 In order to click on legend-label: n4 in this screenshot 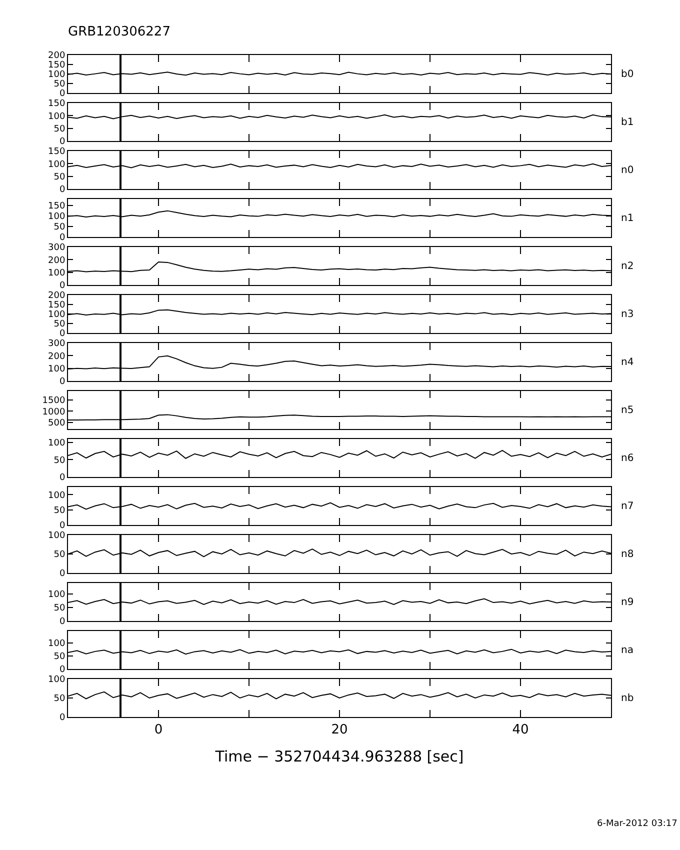, I will do `click(627, 362)`.